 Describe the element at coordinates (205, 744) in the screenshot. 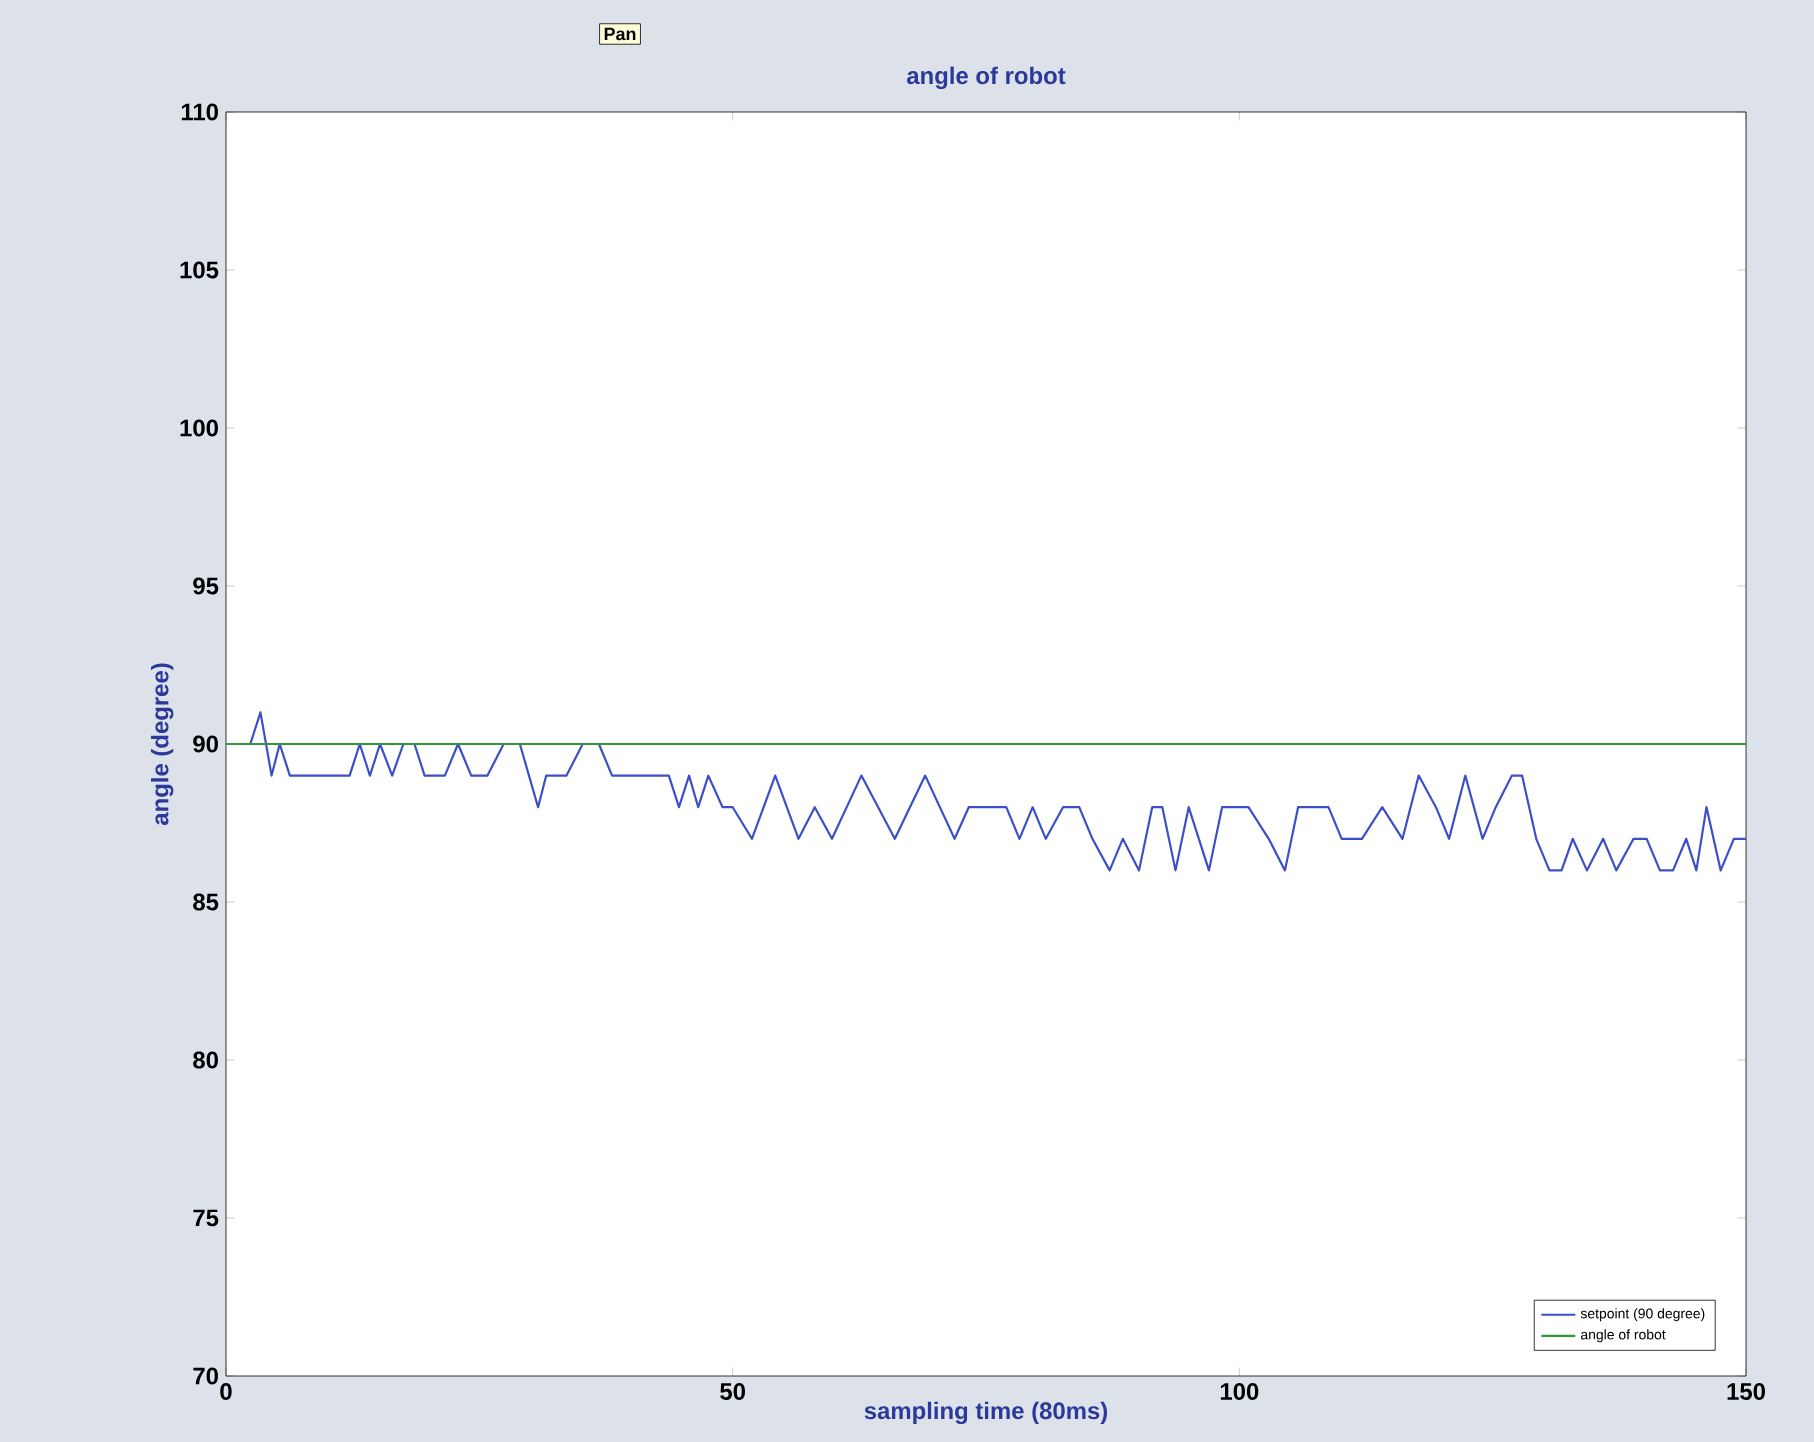

I see `y-tick-label: 90` at that location.